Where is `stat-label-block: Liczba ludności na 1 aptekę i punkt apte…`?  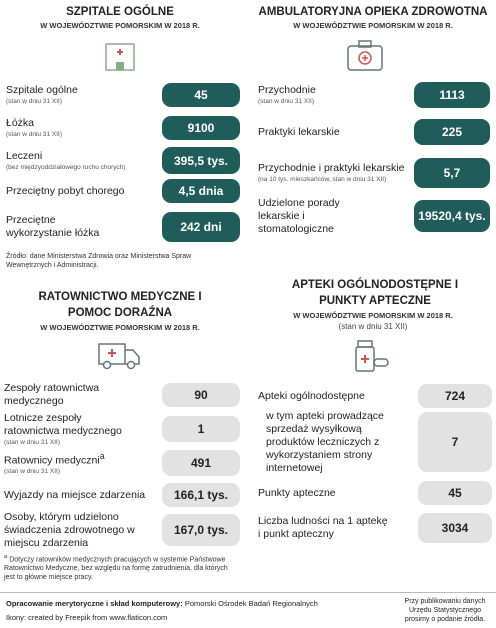 stat-label-block: Liczba ludności na 1 aptekę i punkt apte… is located at coordinates (323, 528).